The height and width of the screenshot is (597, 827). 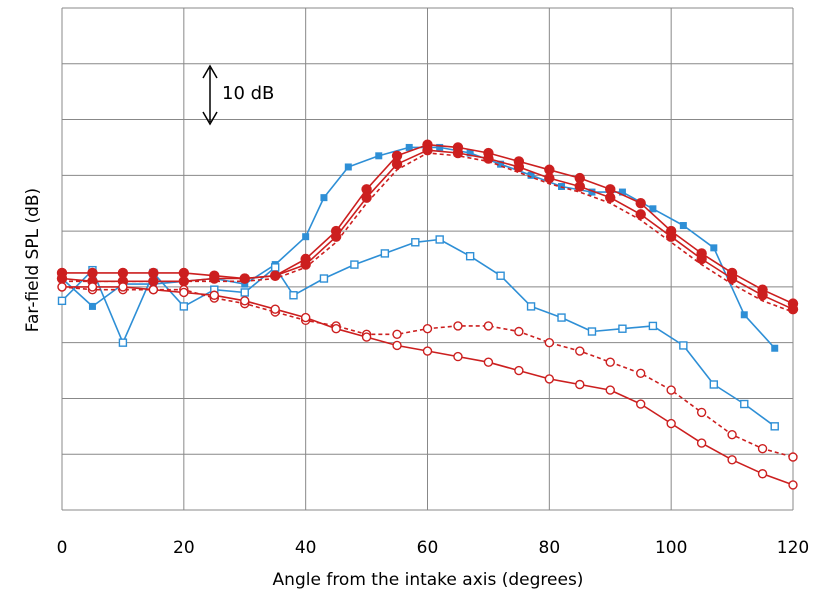 What do you see at coordinates (184, 548) in the screenshot?
I see `x-tick-label: 20` at bounding box center [184, 548].